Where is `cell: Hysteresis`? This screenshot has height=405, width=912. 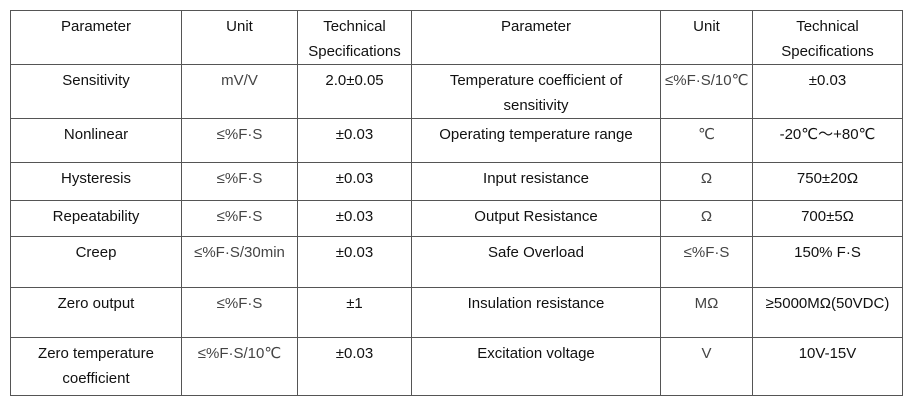
cell: Hysteresis is located at coordinates (96, 181).